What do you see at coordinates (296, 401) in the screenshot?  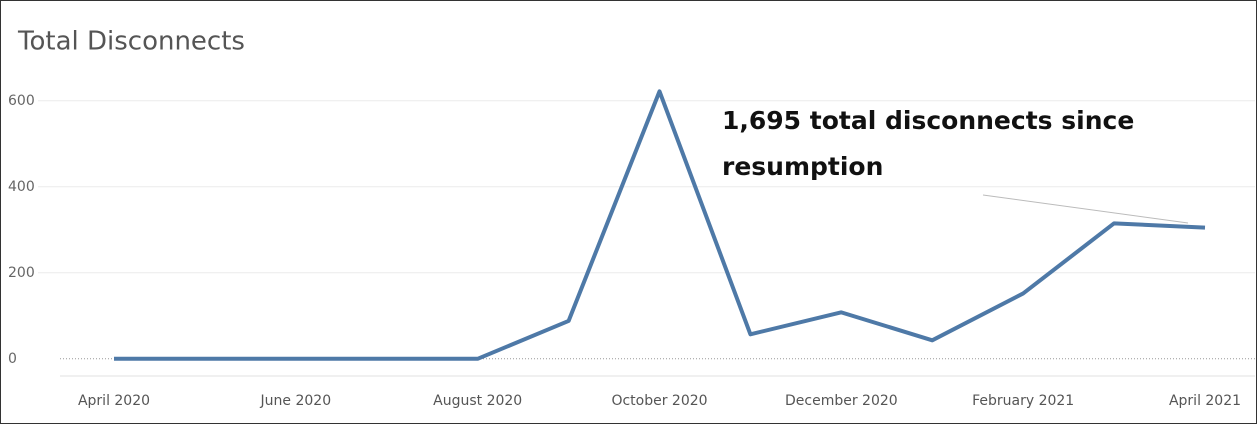 I see `x-tick-label: June 2020` at bounding box center [296, 401].